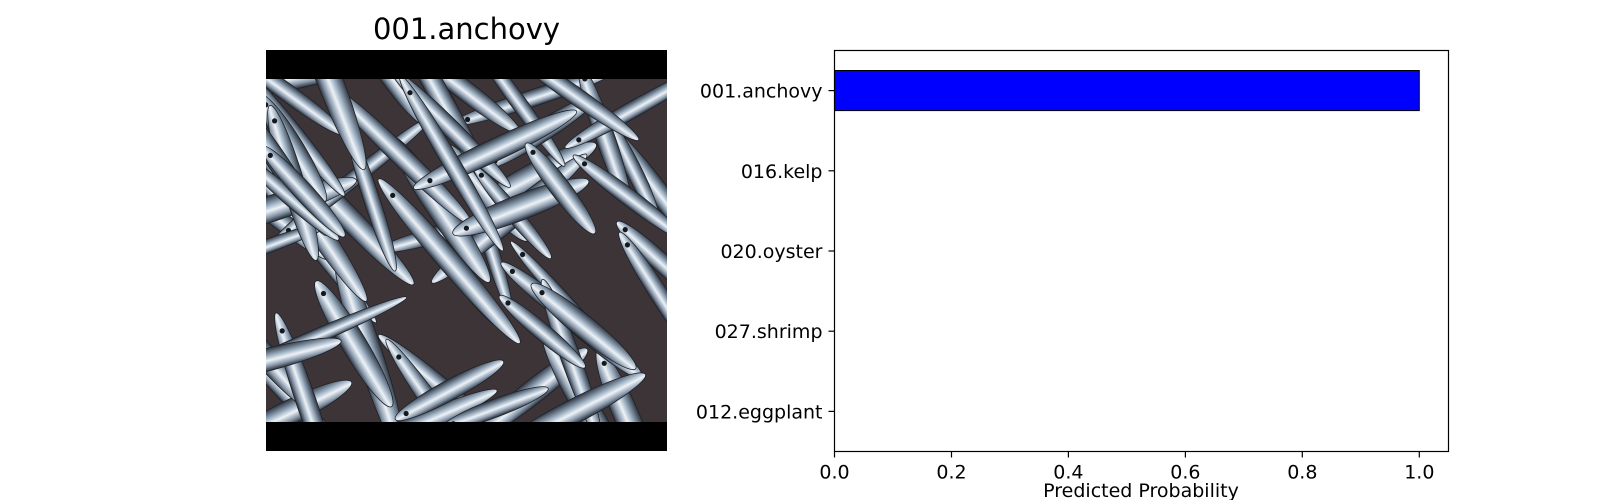 Image resolution: width=1600 pixels, height=500 pixels. Describe the element at coordinates (1127, 91) in the screenshot. I see `bar-001.anchovy` at that location.